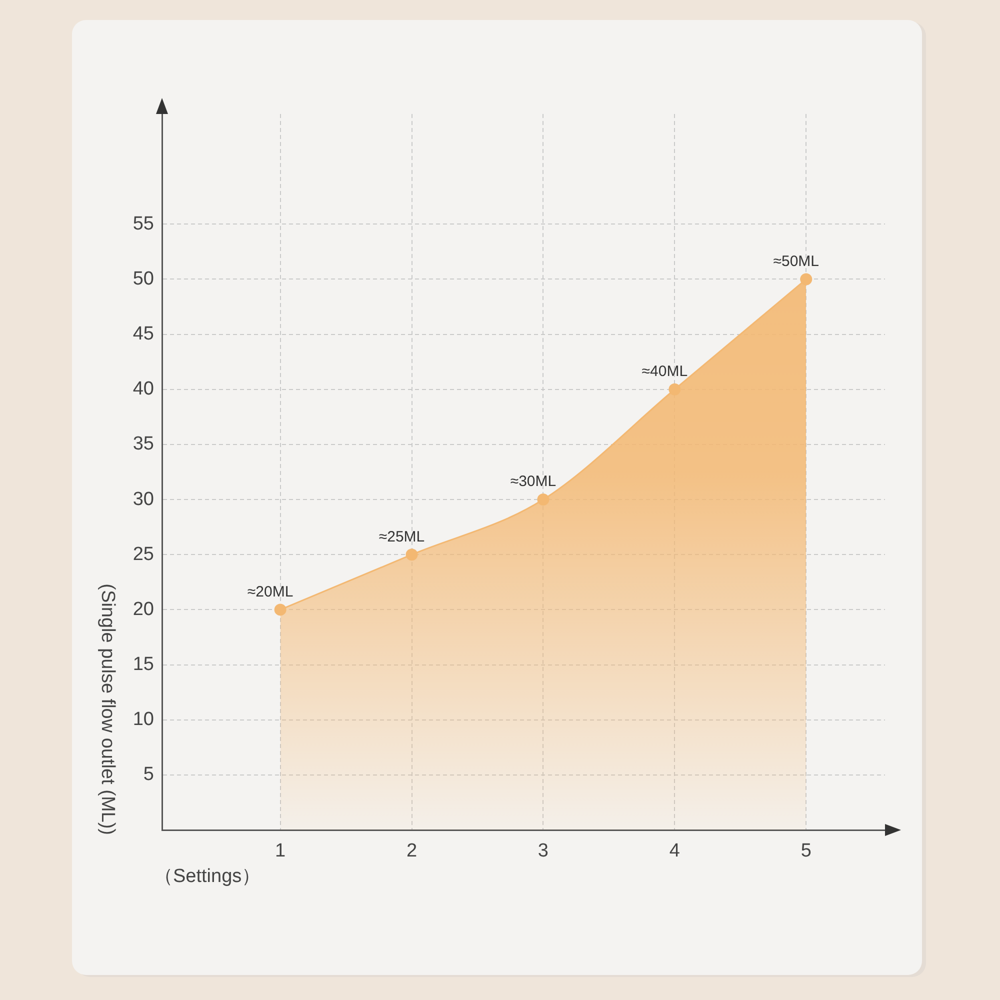 The height and width of the screenshot is (1000, 1000). Describe the element at coordinates (143, 499) in the screenshot. I see `y-tick-label: 30` at that location.